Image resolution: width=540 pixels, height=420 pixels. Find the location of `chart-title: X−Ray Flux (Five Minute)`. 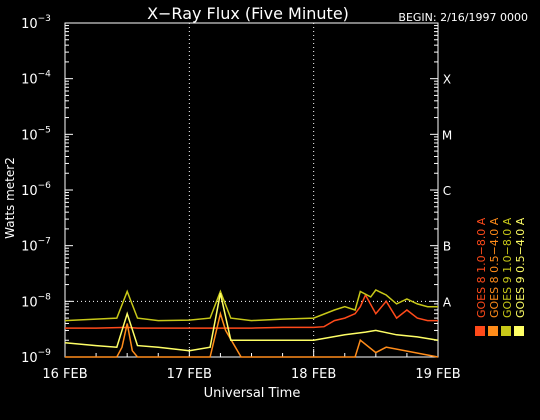

chart-title: X−Ray Flux (Five Minute) is located at coordinates (248, 13).